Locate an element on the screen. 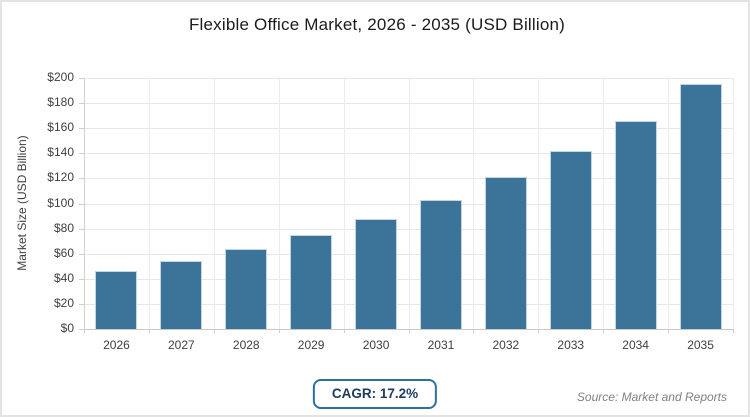 The width and height of the screenshot is (750, 417). bar-2026 is located at coordinates (116, 300).